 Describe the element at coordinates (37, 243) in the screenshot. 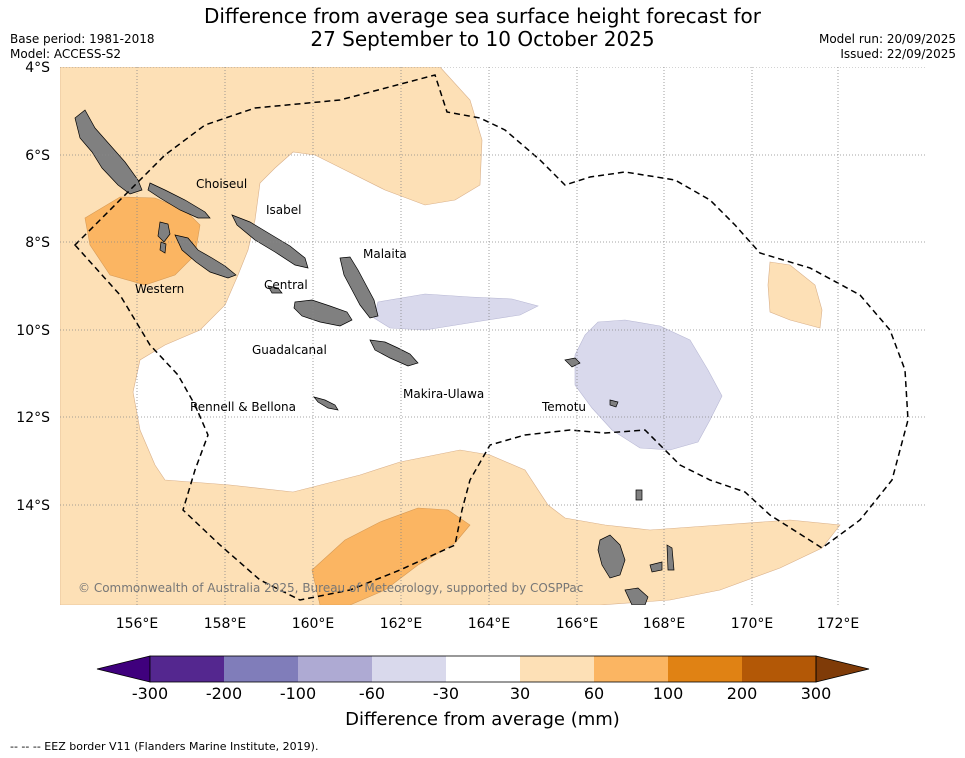

I see `lat-label-8s: 8°S` at that location.